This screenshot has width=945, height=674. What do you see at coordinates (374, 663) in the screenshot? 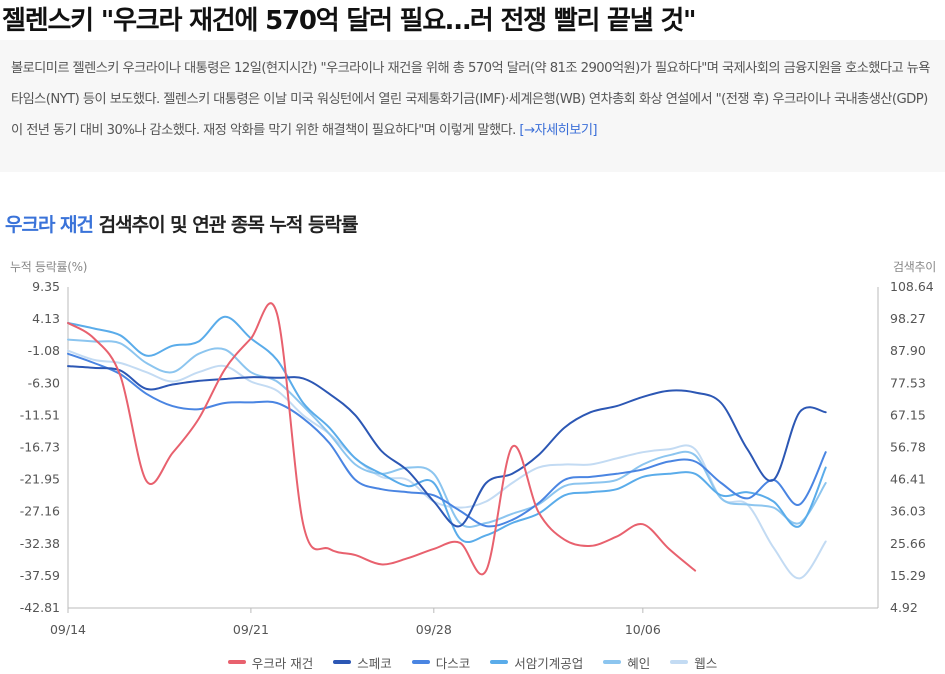
I see `legend-label: 스페코` at bounding box center [374, 663].